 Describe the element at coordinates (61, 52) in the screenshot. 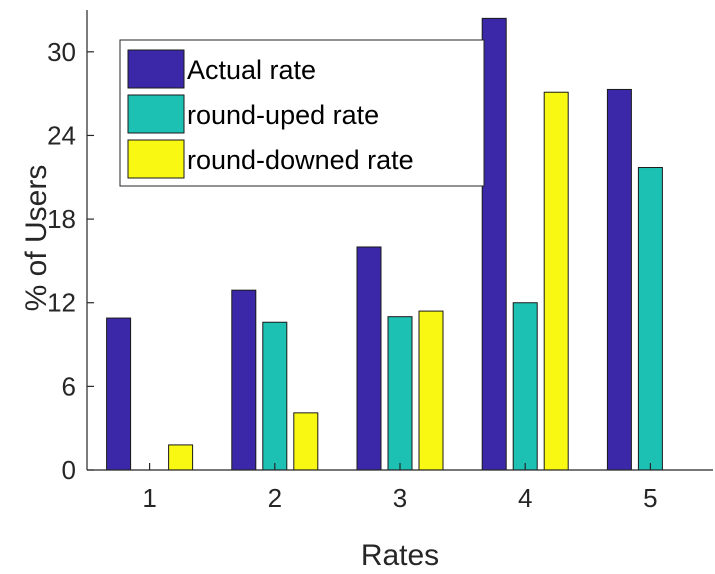

I see `y-tick-label: 30` at that location.